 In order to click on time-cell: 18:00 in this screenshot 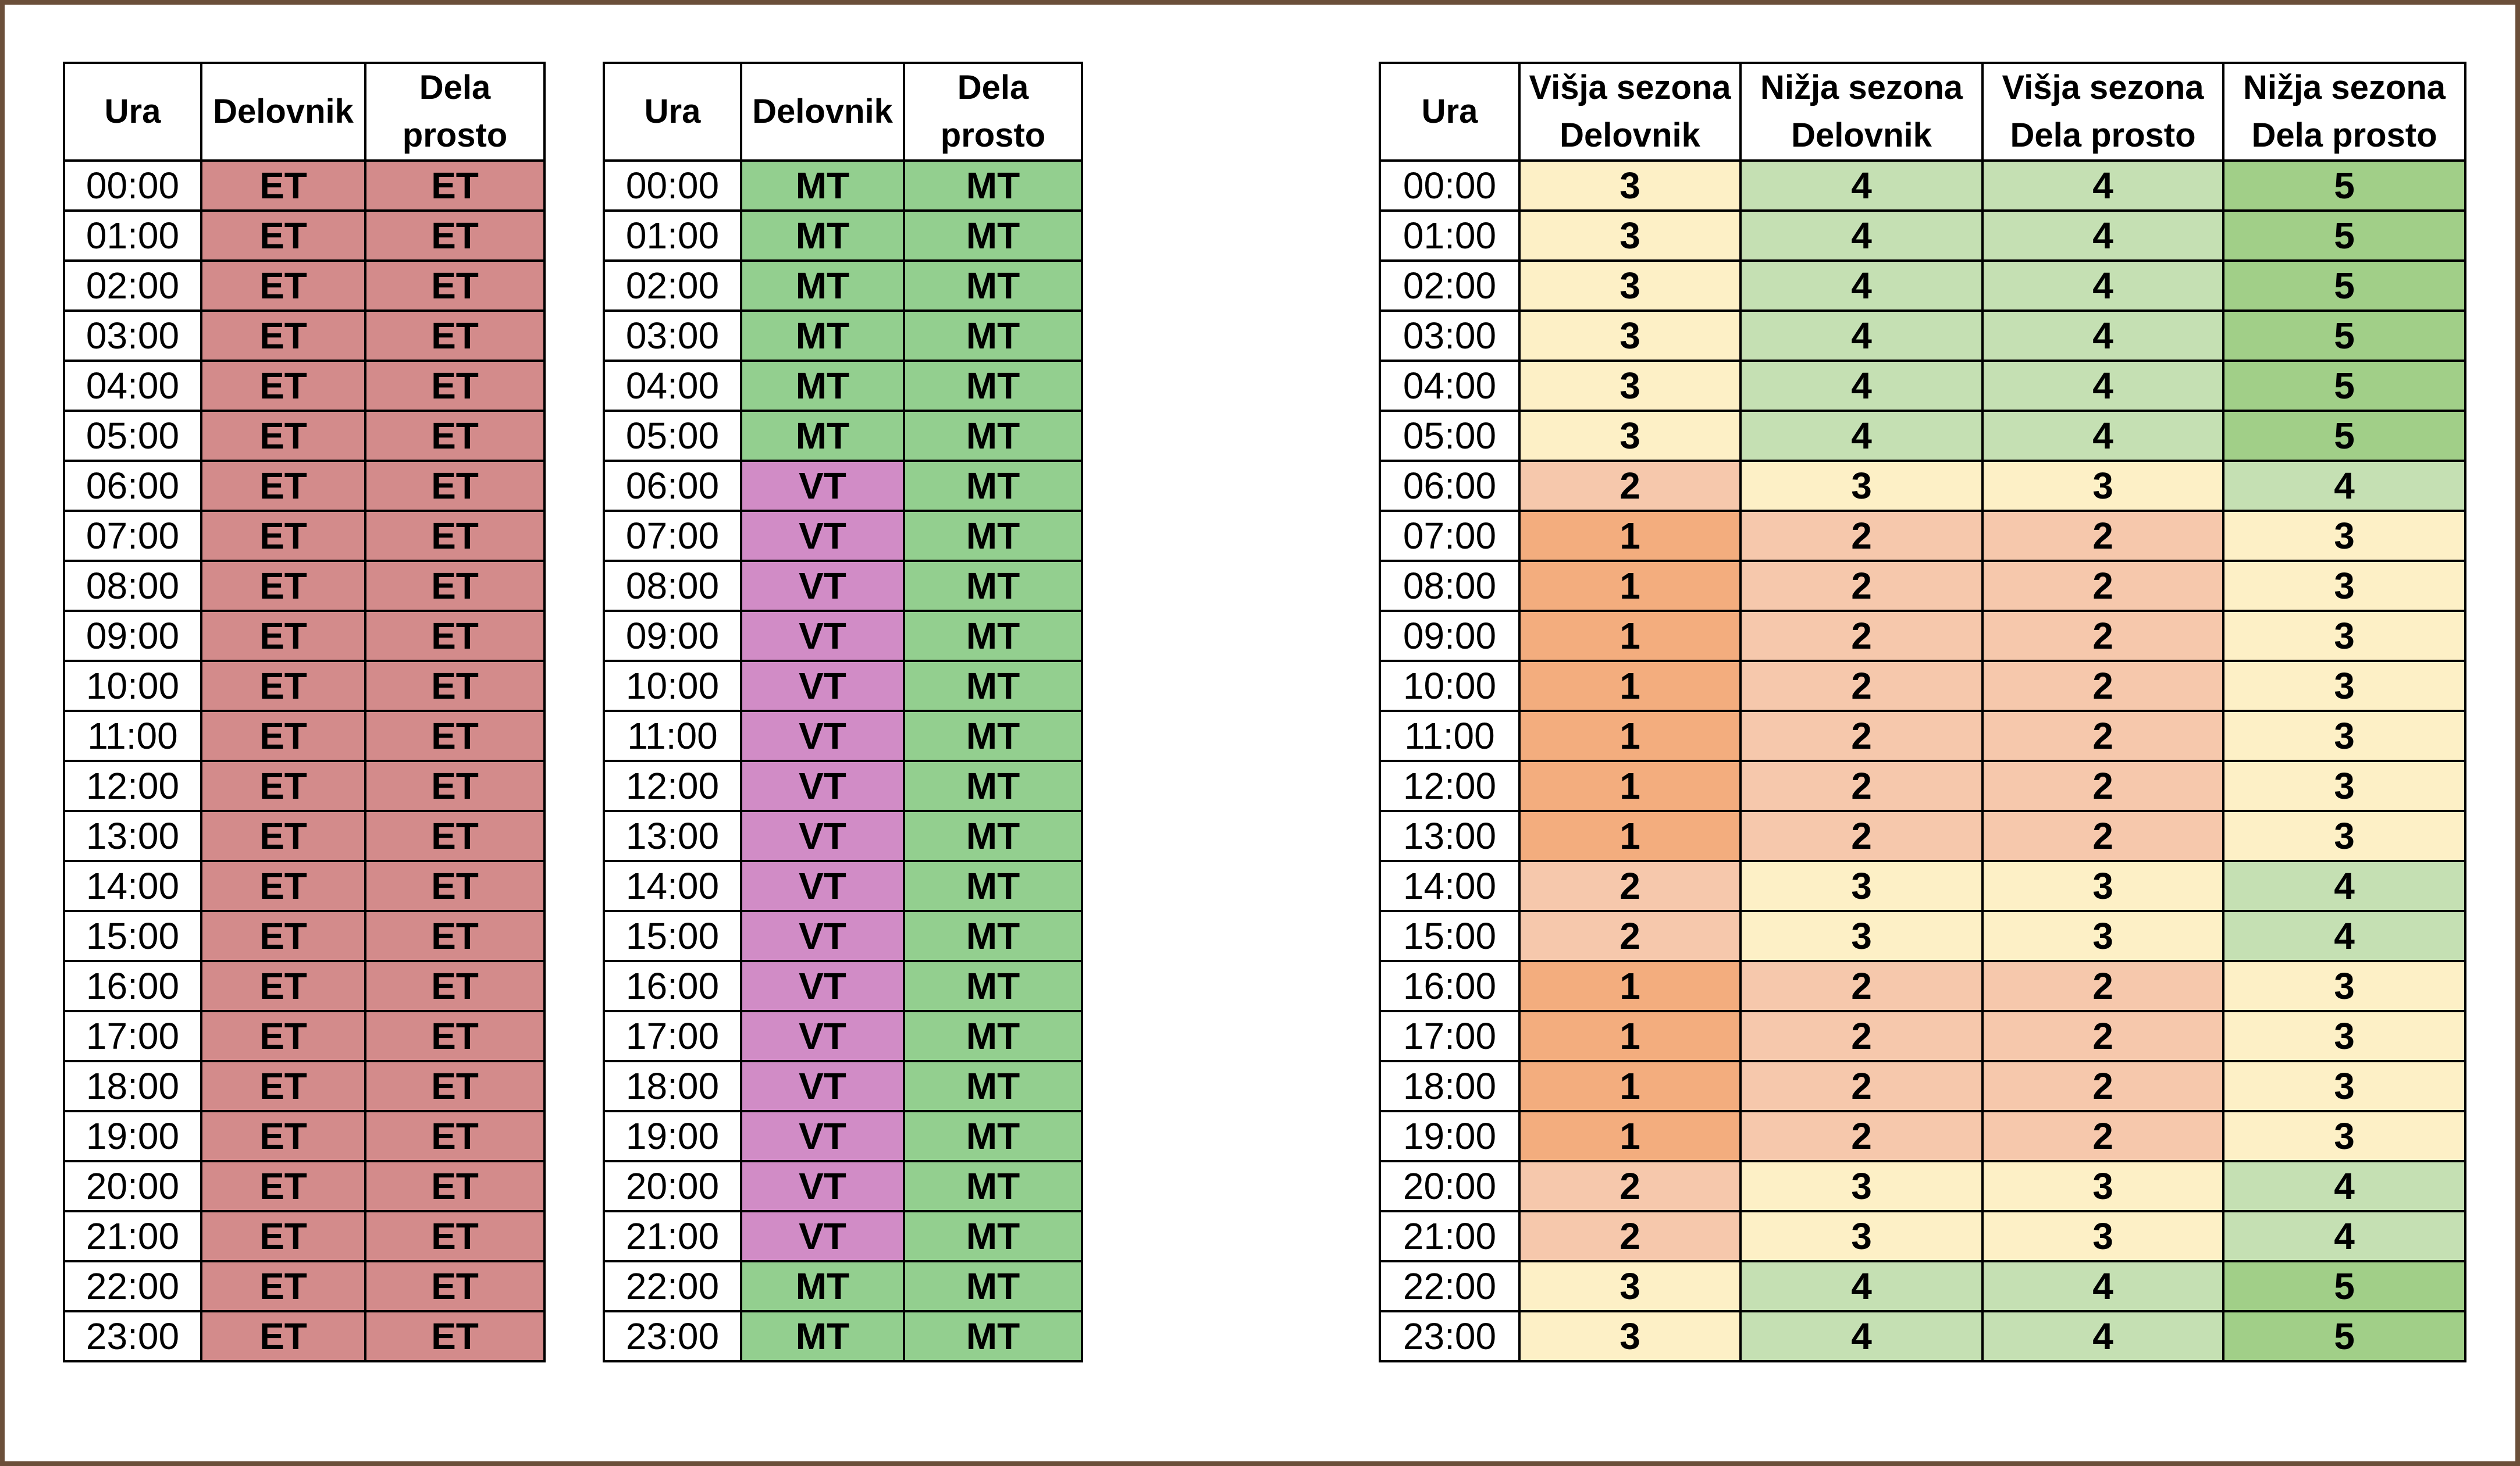, I will do `click(132, 1086)`.